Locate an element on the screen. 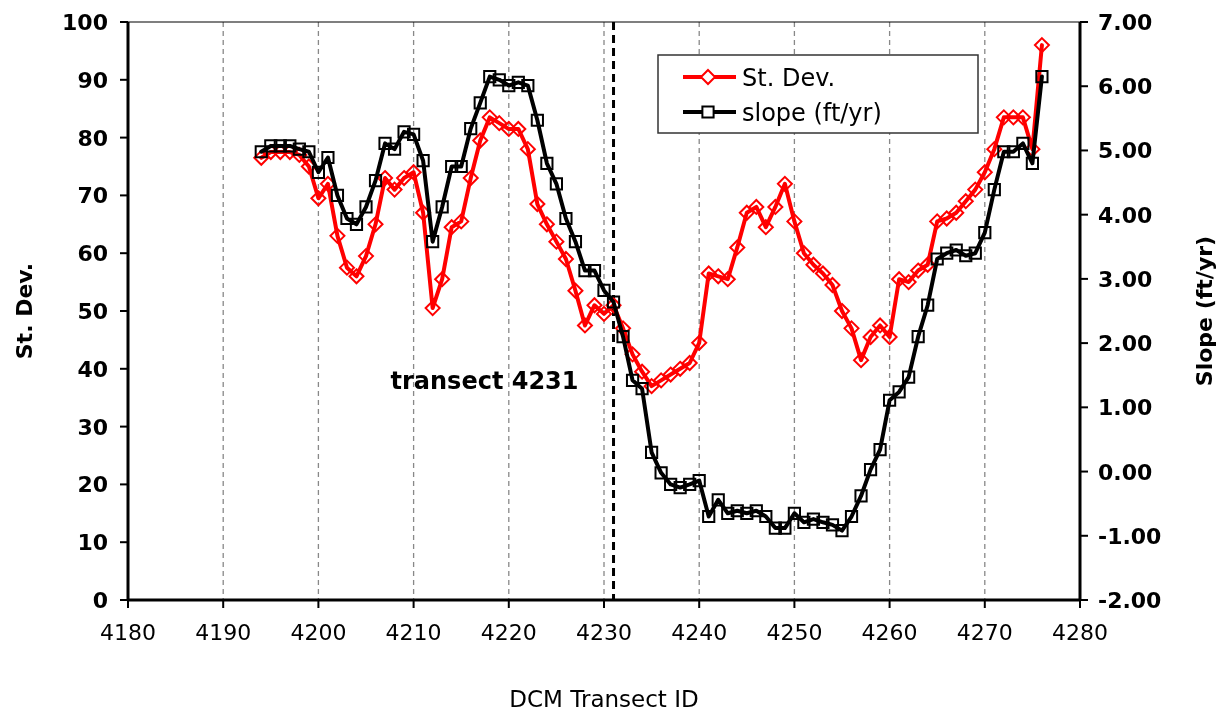 This screenshot has width=1225, height=709. y2-tick-label: 6.00 is located at coordinates (1125, 87).